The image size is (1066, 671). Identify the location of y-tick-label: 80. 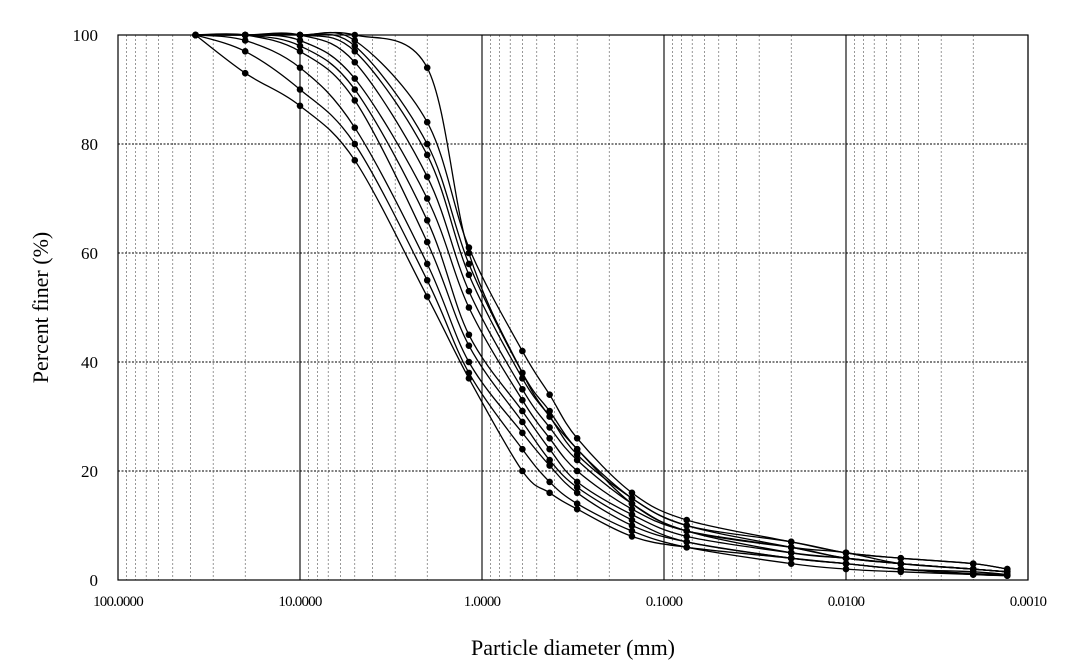
(89, 144).